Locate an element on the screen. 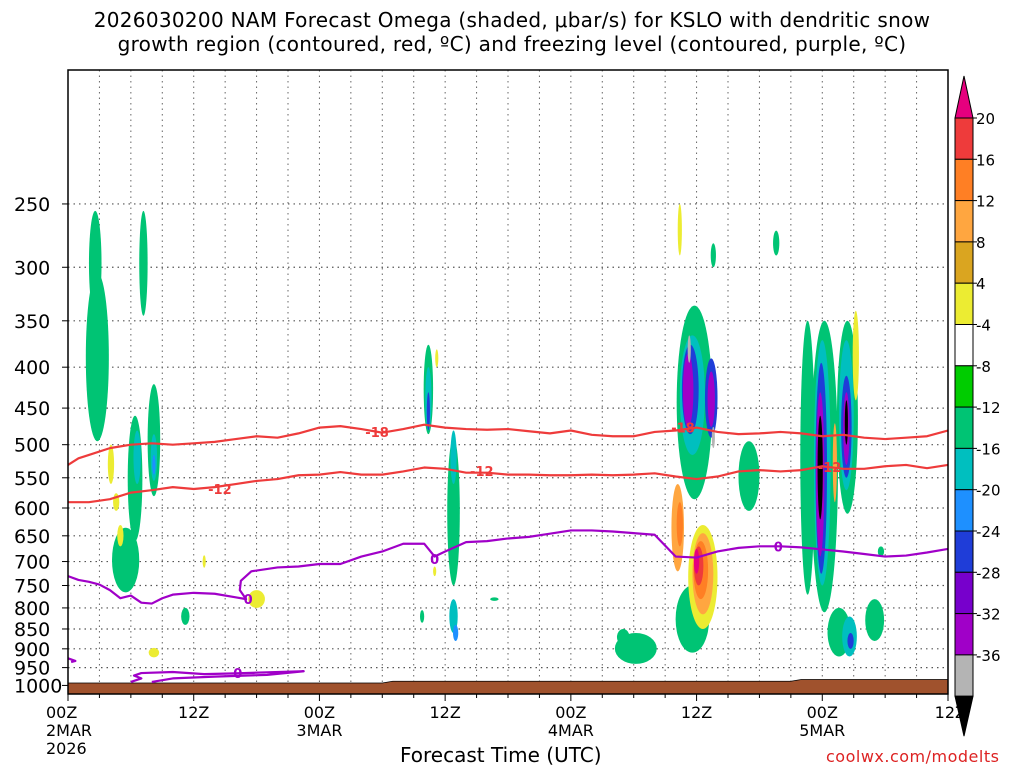 The width and height of the screenshot is (1024, 768). colorbar-label: -16 is located at coordinates (988, 449).